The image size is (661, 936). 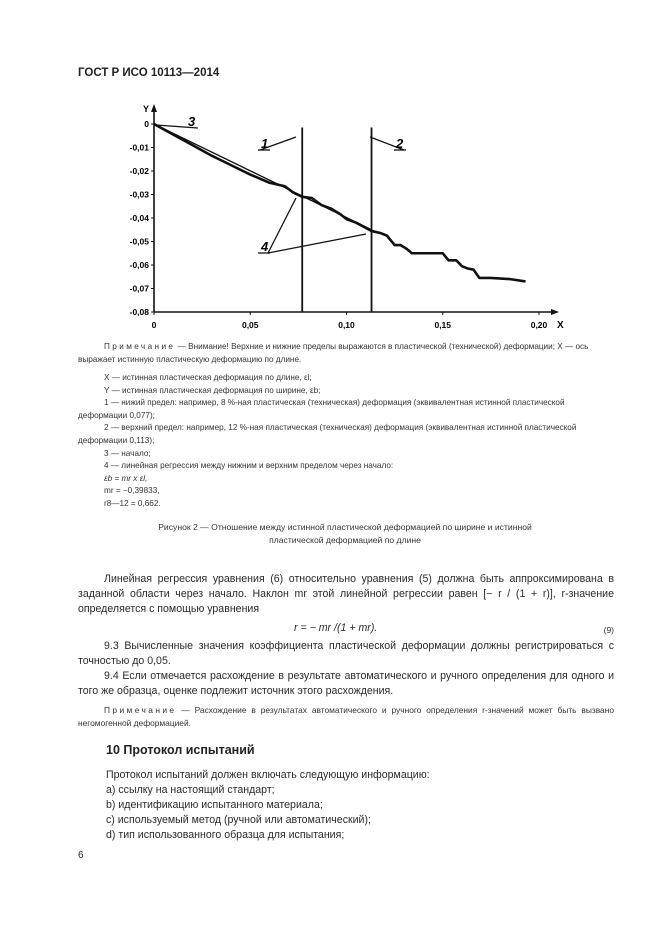 What do you see at coordinates (140, 312) in the screenshot?
I see `y-tick-label: -0,08` at bounding box center [140, 312].